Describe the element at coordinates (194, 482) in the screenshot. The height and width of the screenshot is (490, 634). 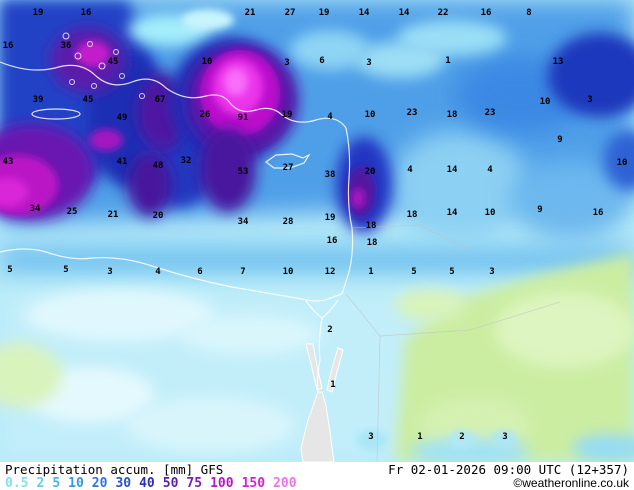
I see `legend-value: 75` at that location.